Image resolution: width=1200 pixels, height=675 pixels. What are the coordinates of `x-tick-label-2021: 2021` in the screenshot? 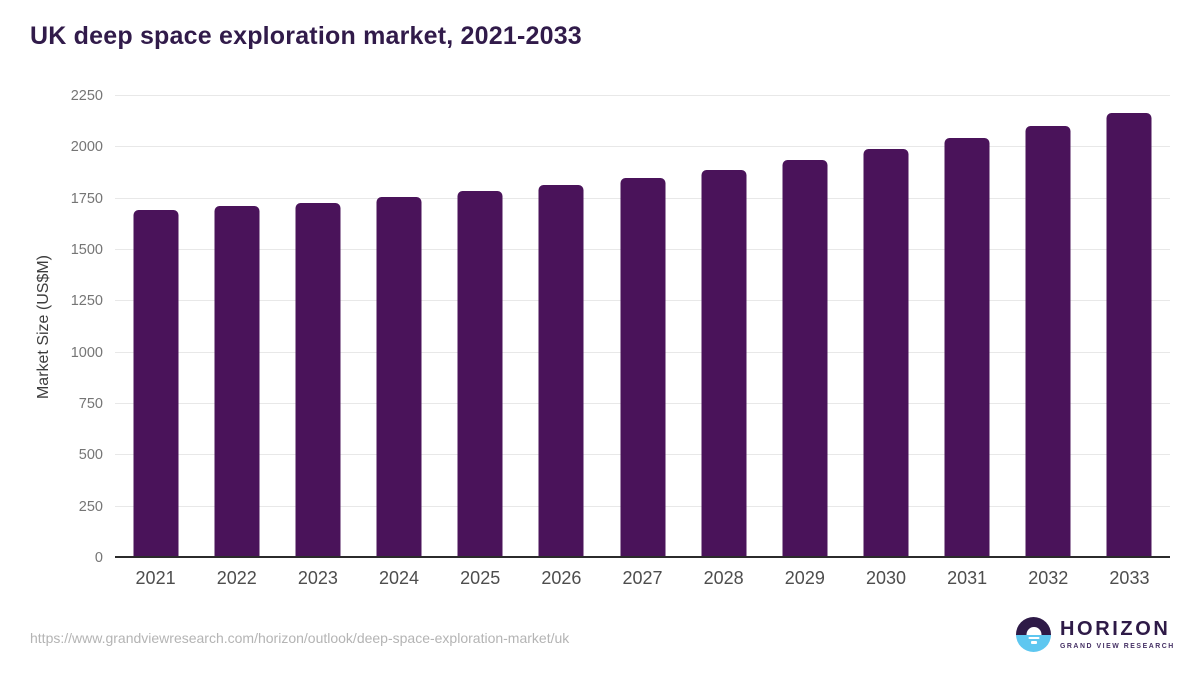 It's located at (155, 578).